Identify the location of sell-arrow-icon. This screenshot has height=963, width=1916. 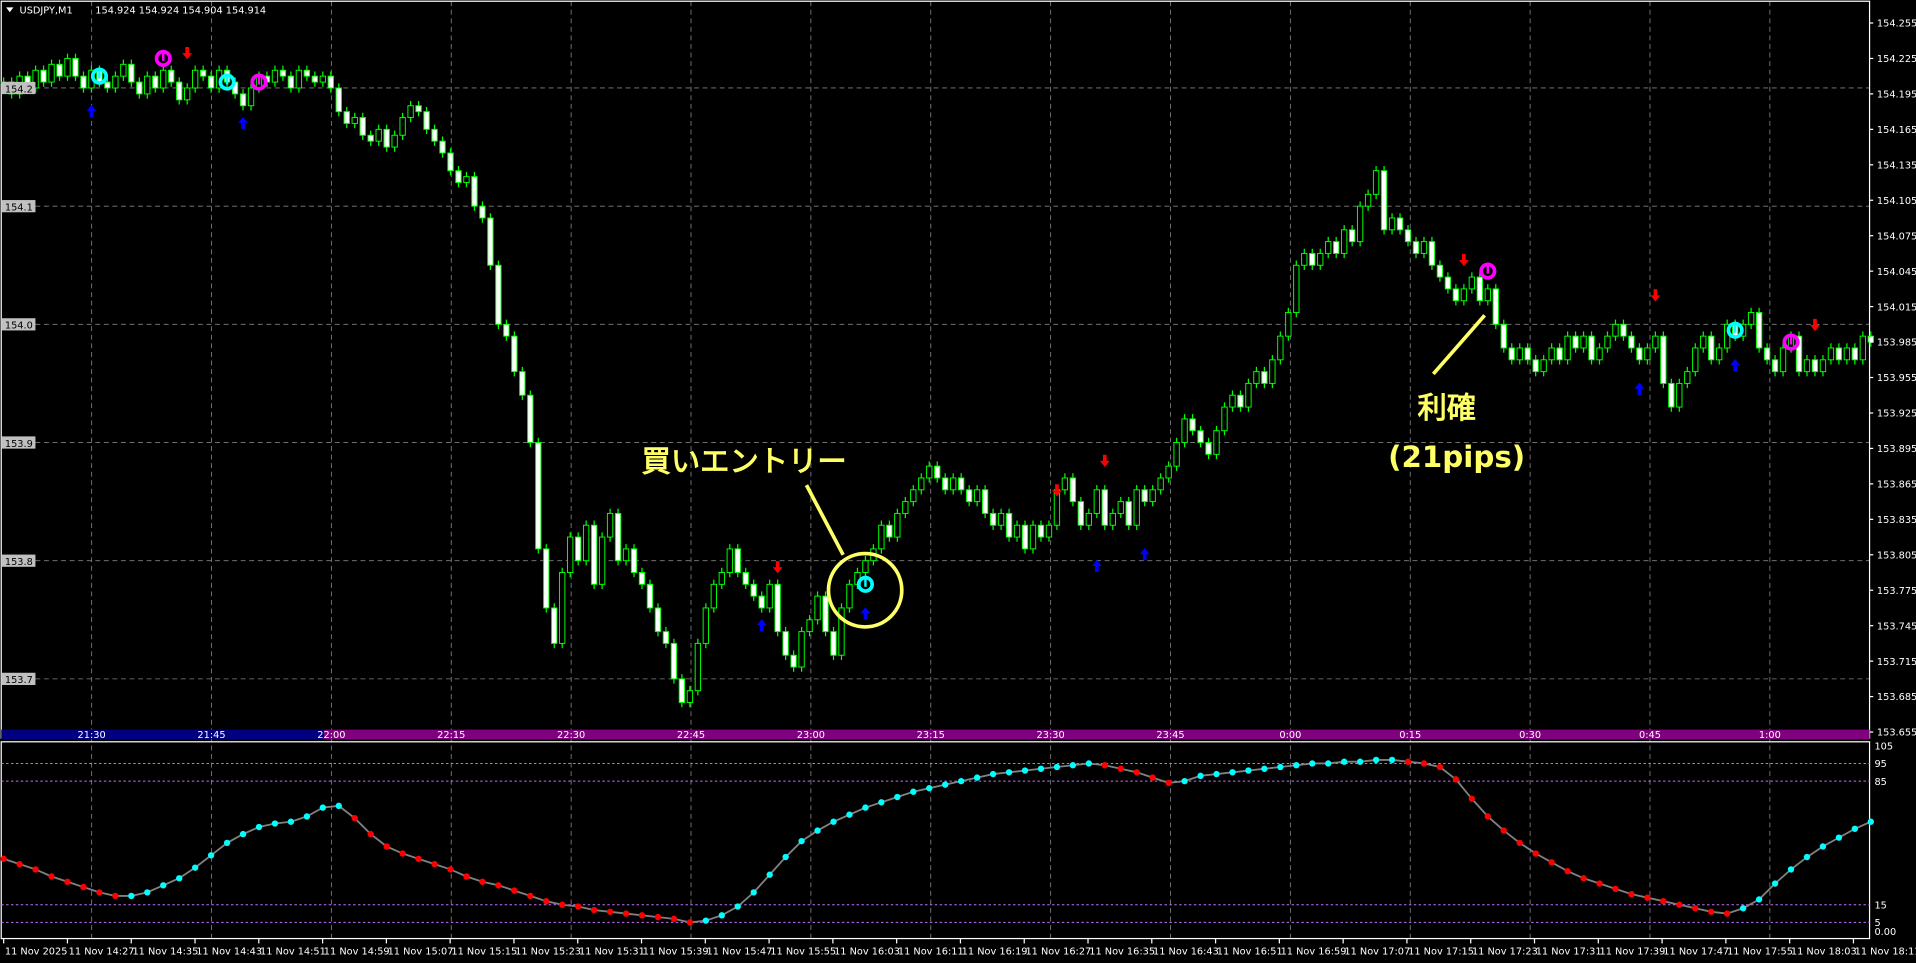
(187, 53).